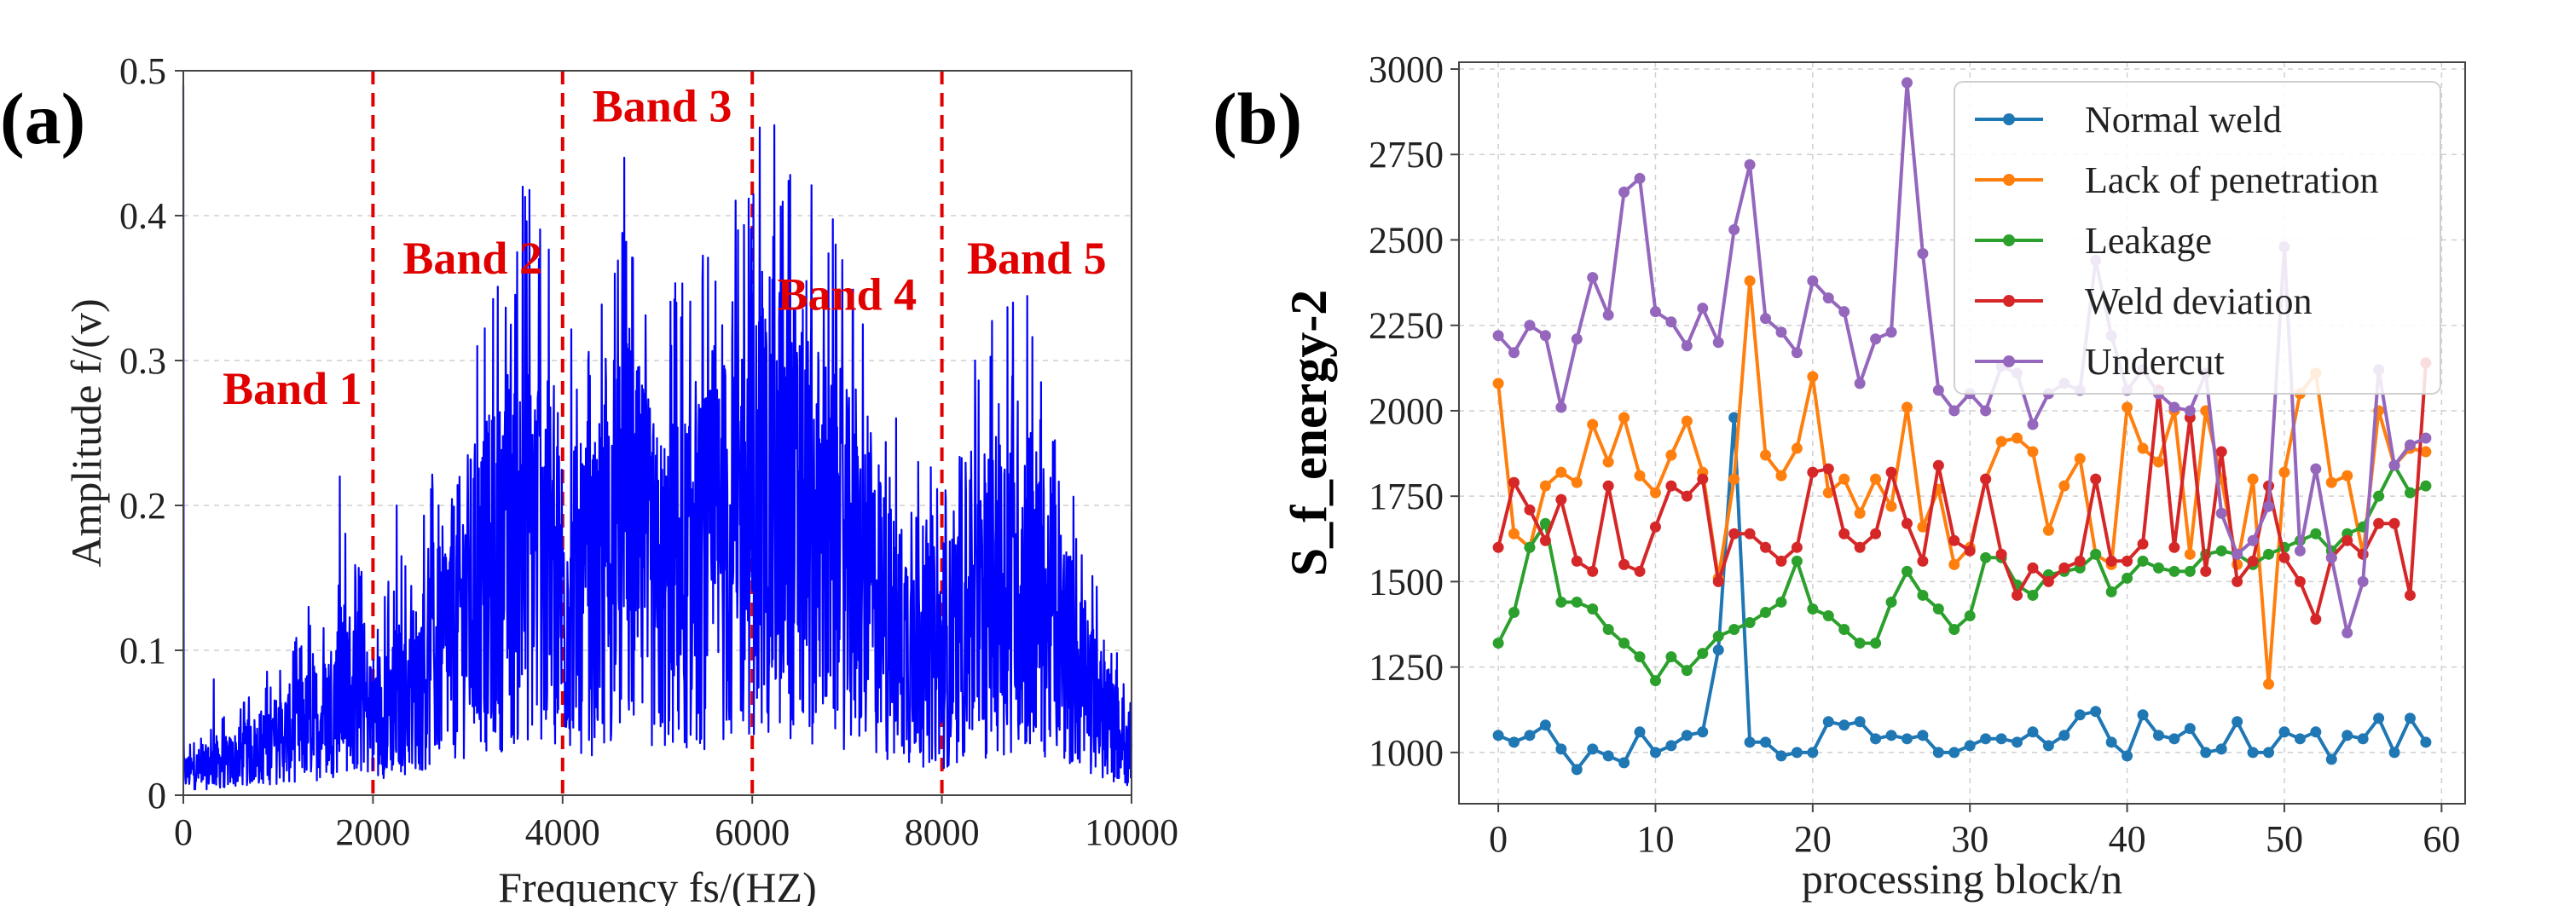  I want to click on band-label: Band 5, so click(1037, 259).